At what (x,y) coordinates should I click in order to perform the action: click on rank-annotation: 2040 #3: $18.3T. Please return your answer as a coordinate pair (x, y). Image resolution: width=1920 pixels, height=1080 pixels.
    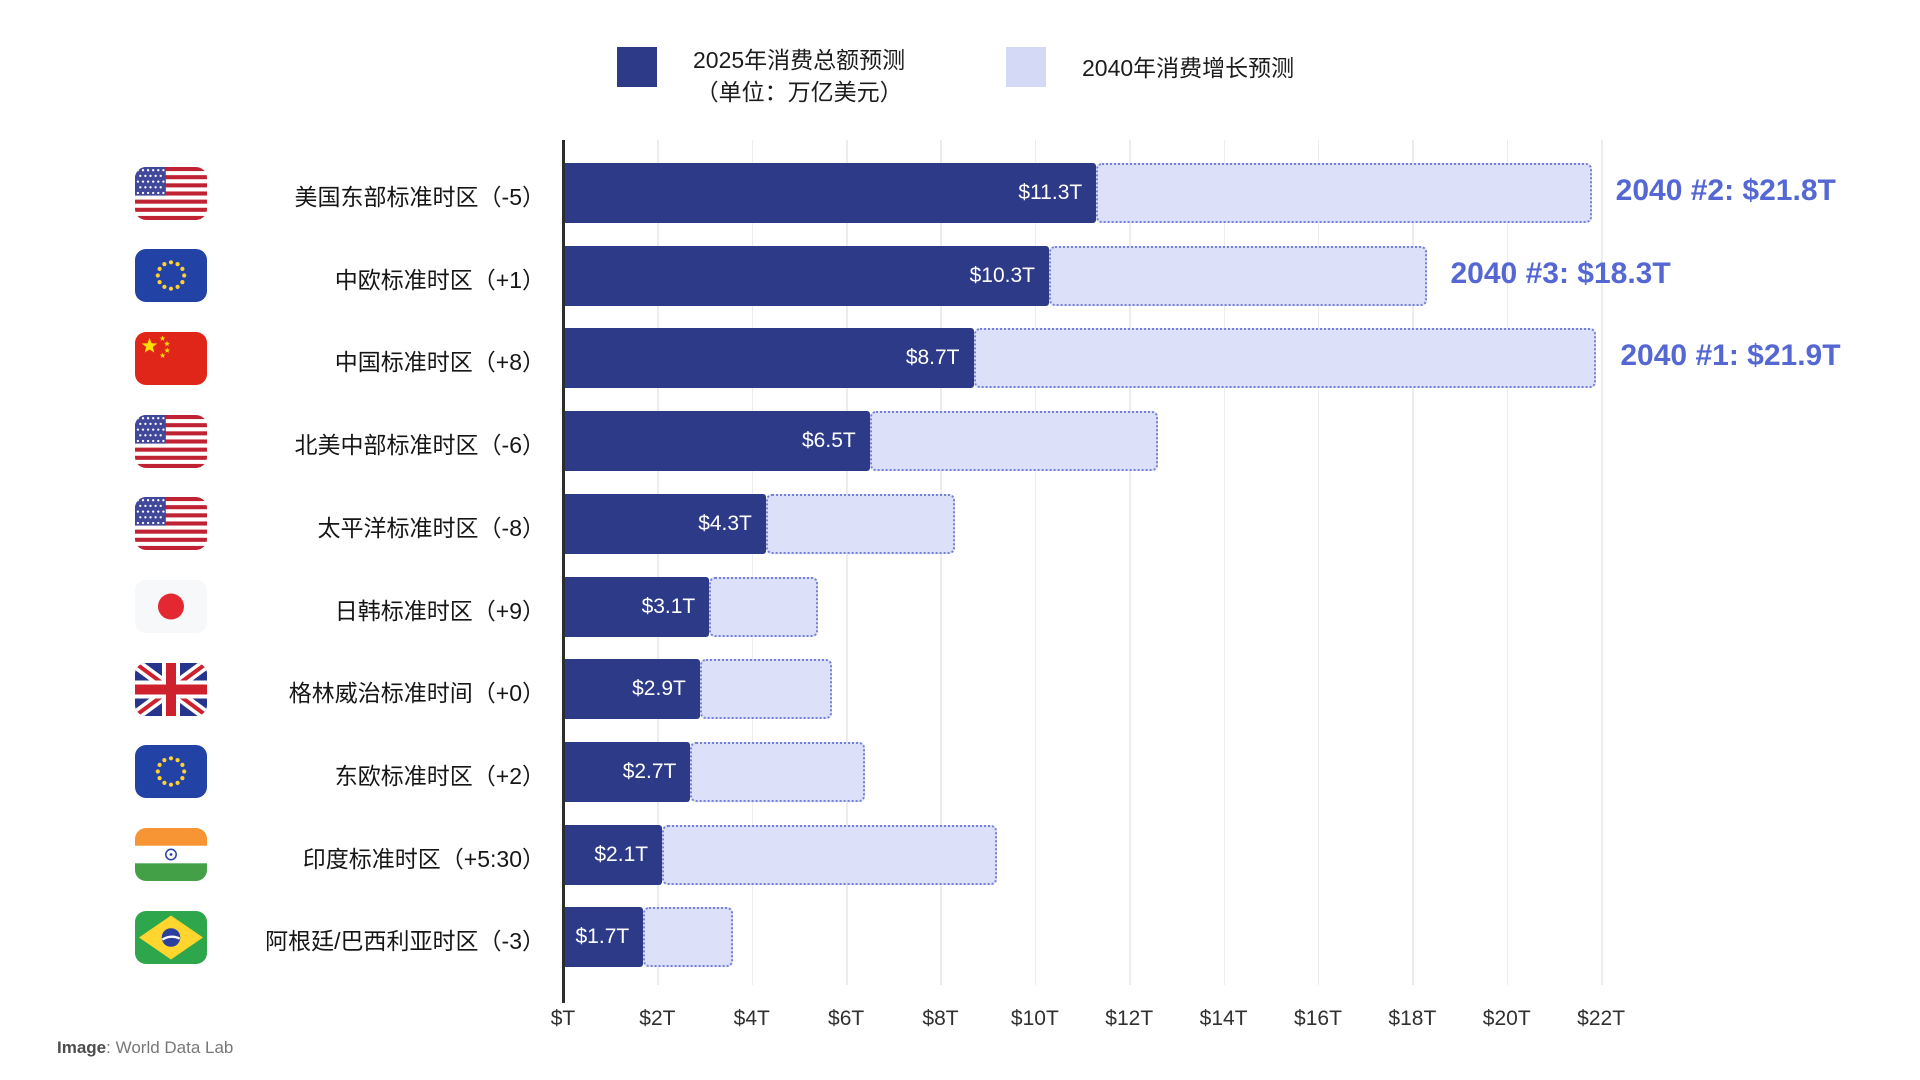
    Looking at the image, I should click on (1560, 273).